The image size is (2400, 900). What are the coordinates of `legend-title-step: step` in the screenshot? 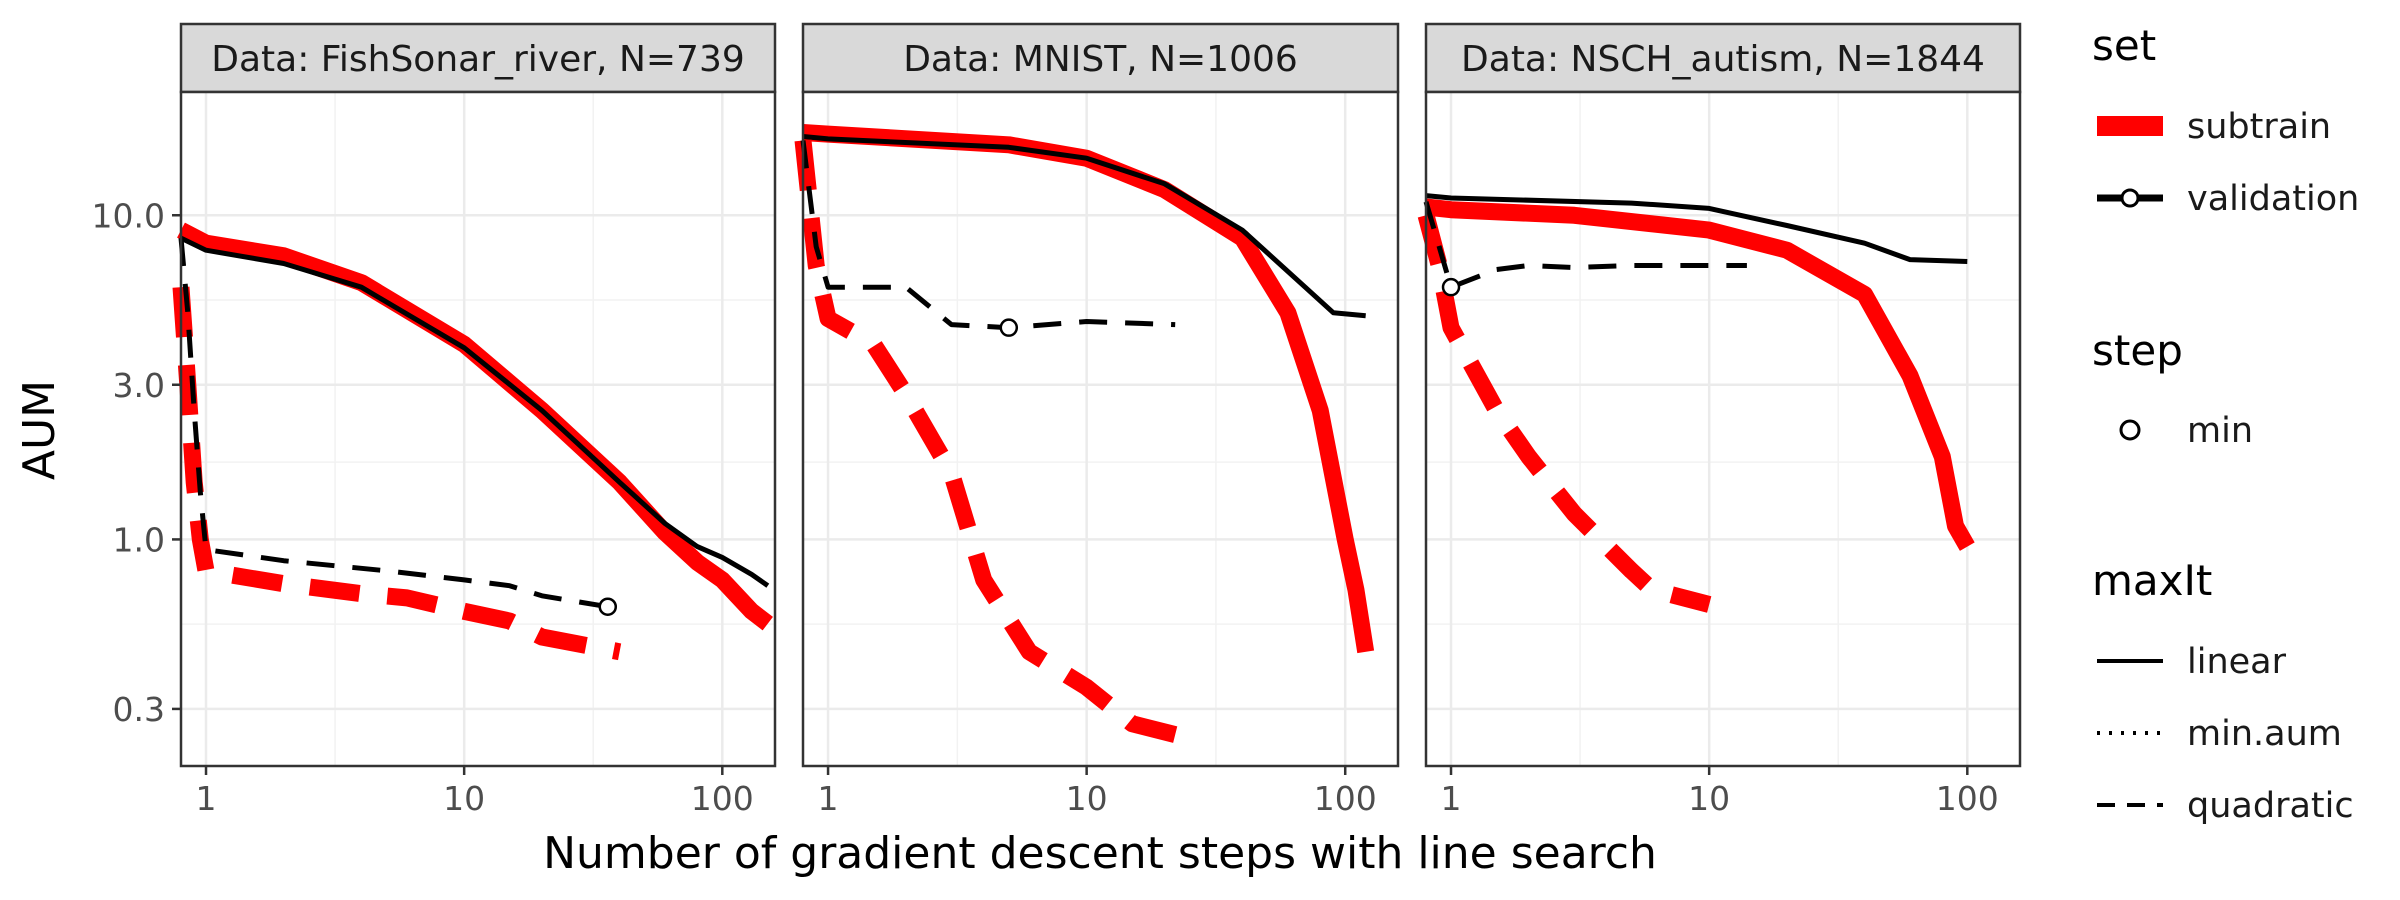 It's located at (2137, 350).